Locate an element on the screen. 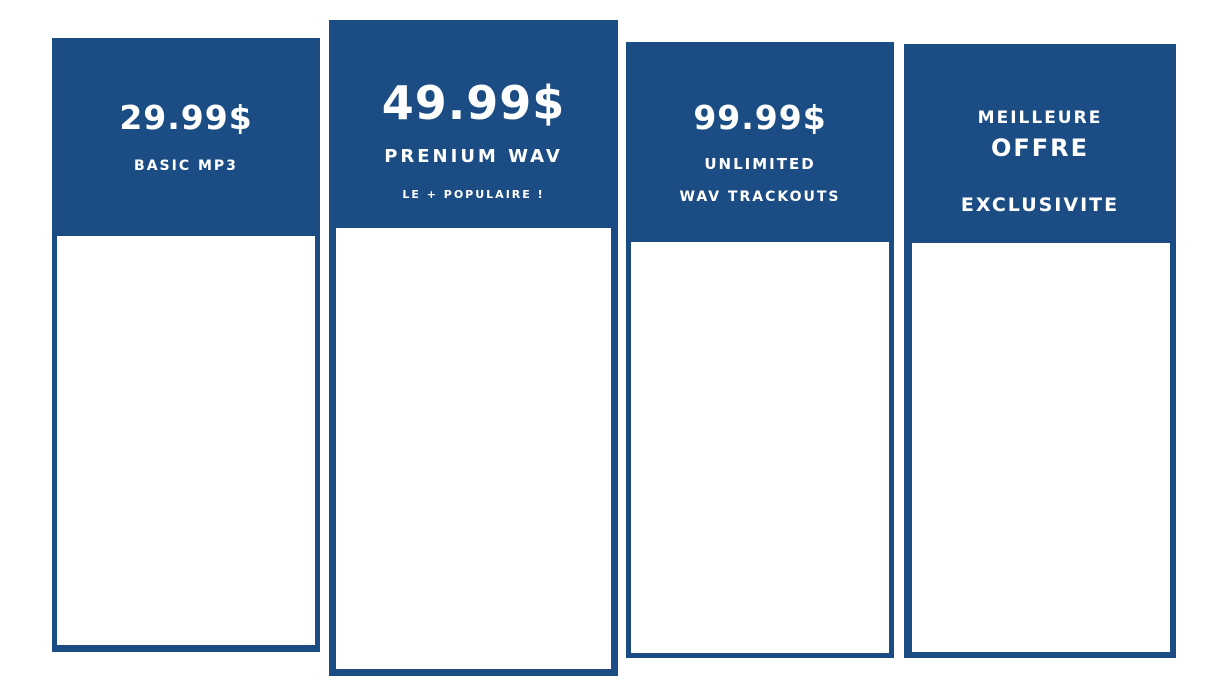 This screenshot has height=688, width=1220. plan-price: 49.99$ is located at coordinates (473, 103).